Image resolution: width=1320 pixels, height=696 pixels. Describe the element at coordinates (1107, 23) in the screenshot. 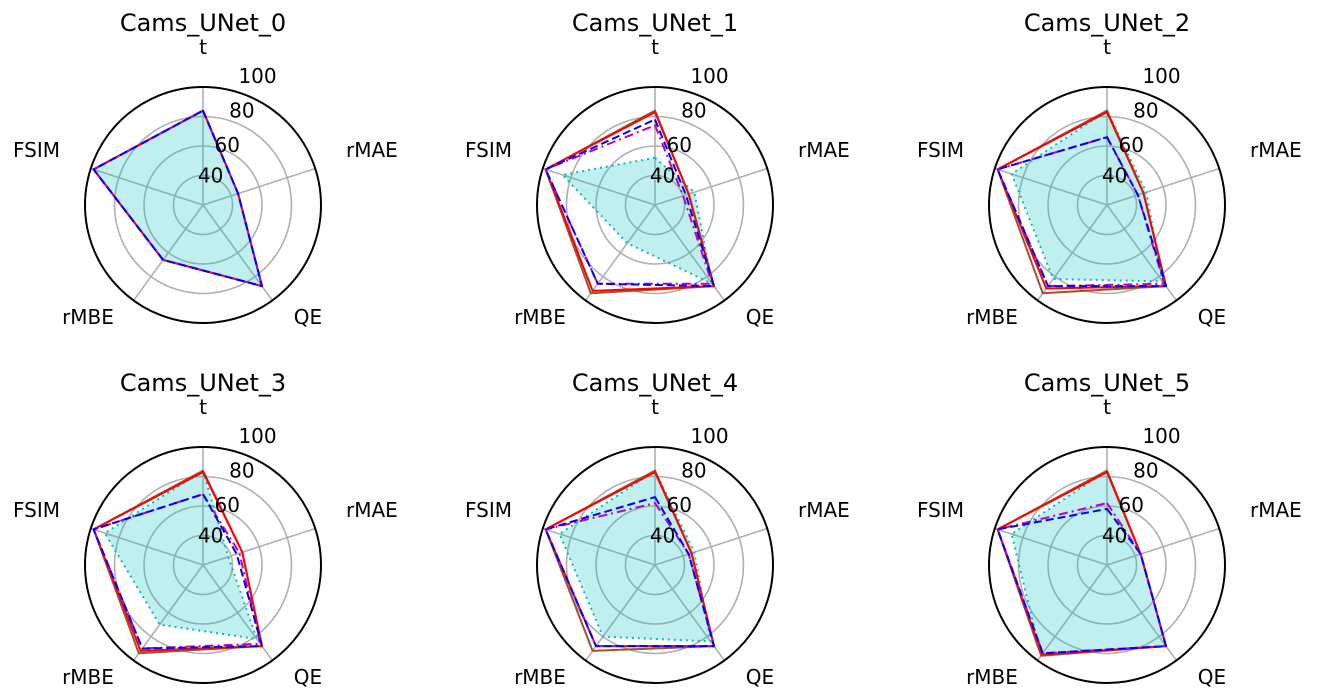

I see `chart-title: Cams_UNet_2` at that location.